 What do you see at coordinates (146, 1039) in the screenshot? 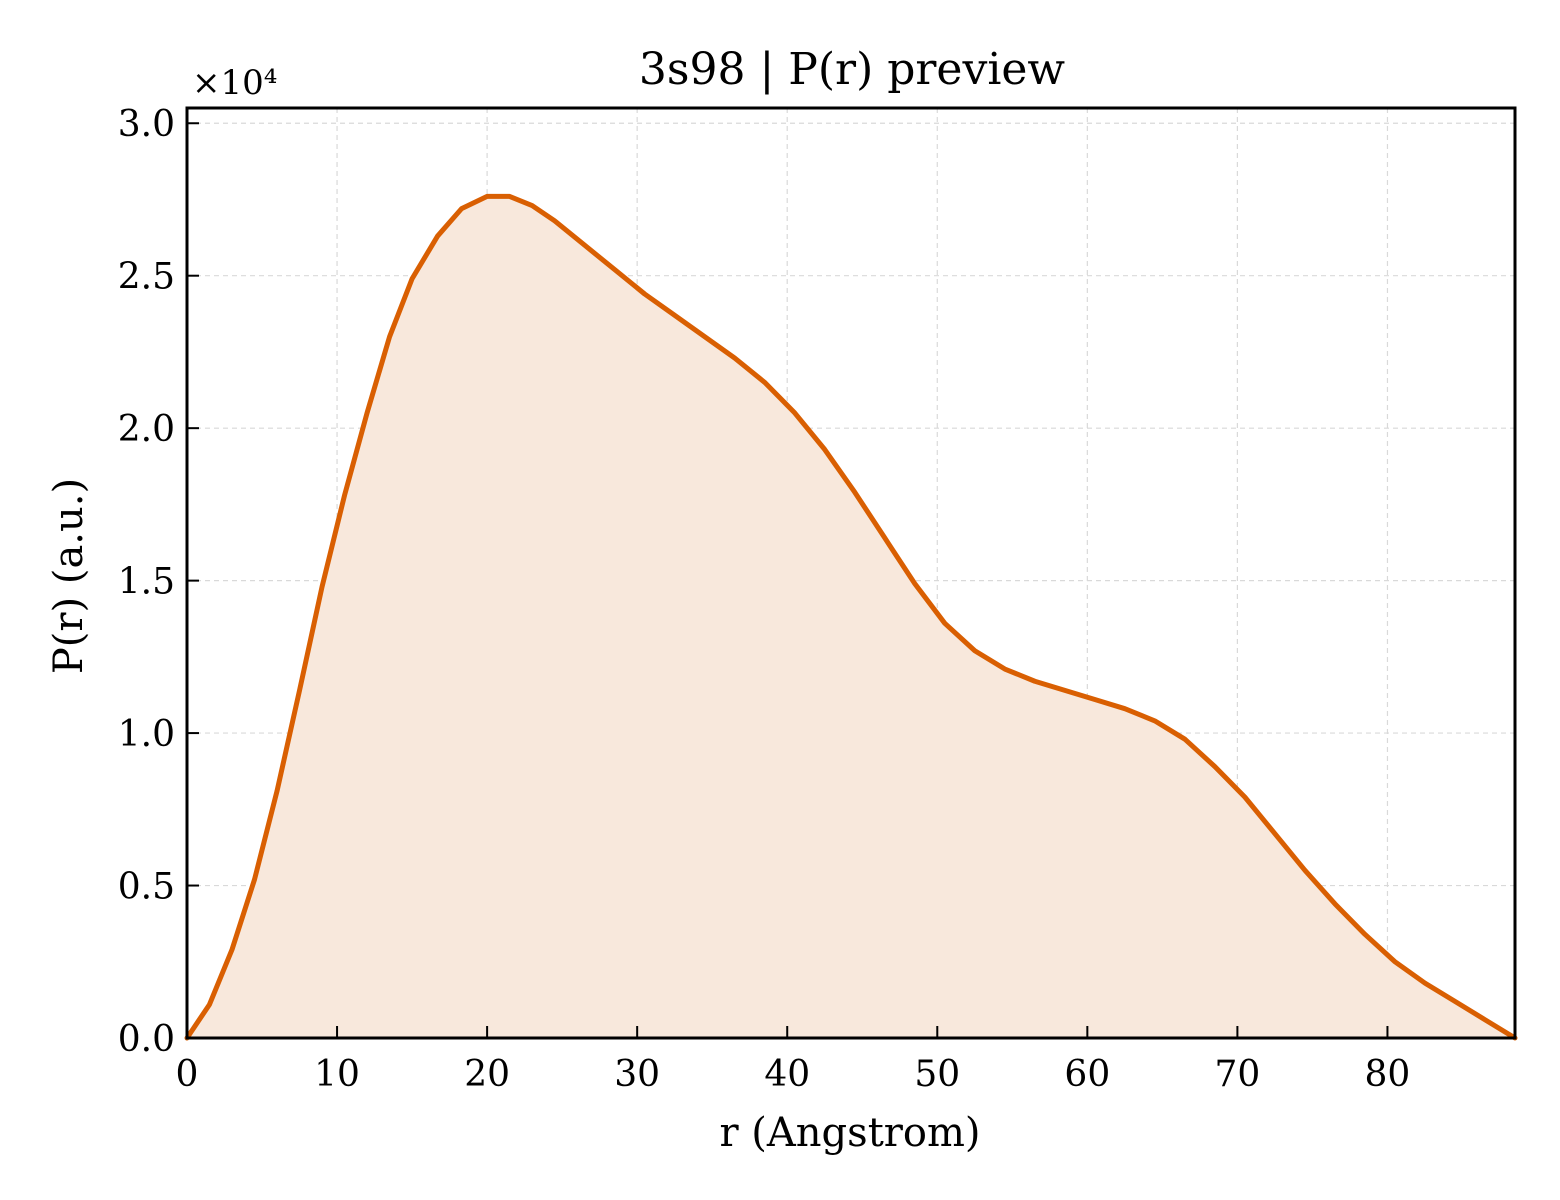
I see `y-tick-label: 0.0` at bounding box center [146, 1039].